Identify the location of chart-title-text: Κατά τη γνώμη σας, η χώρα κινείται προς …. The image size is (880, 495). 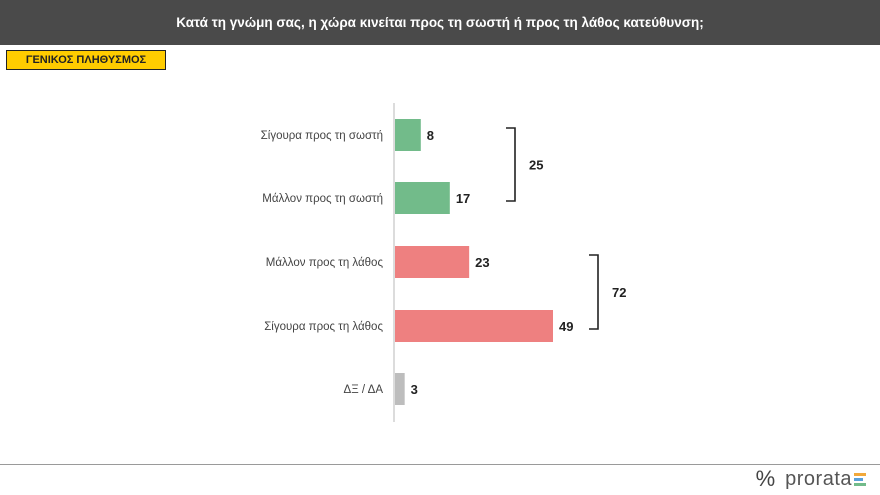
(440, 22).